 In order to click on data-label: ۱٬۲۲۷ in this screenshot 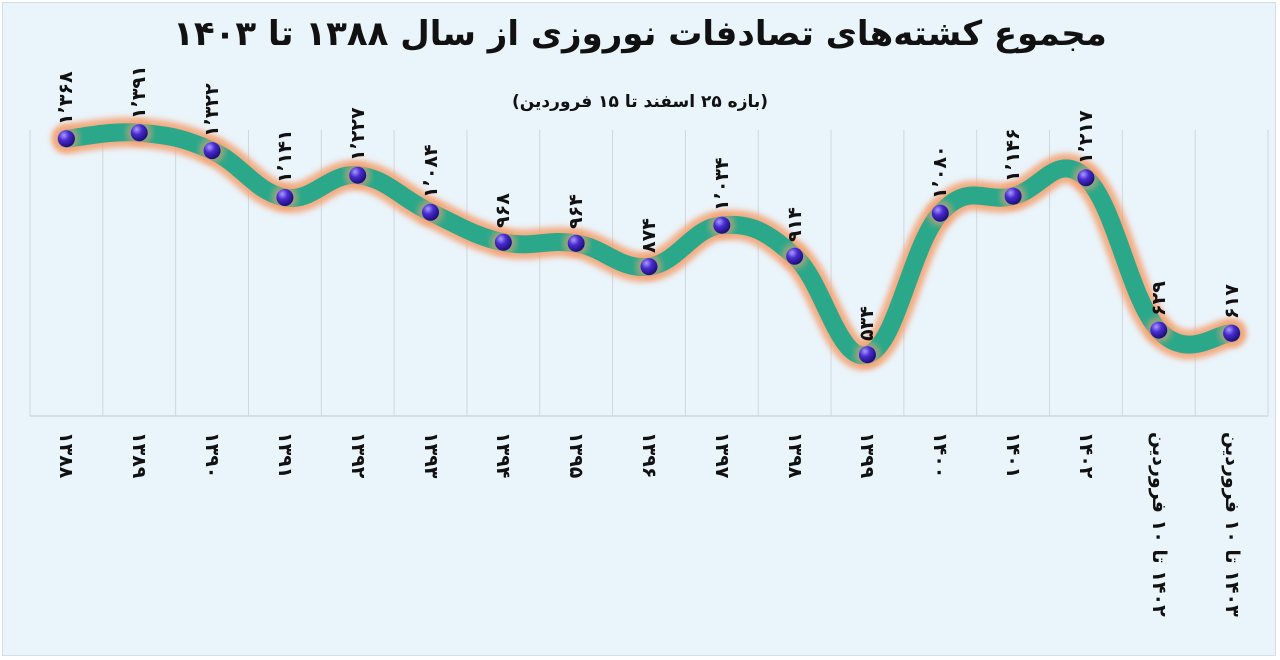, I will do `click(357, 134)`.